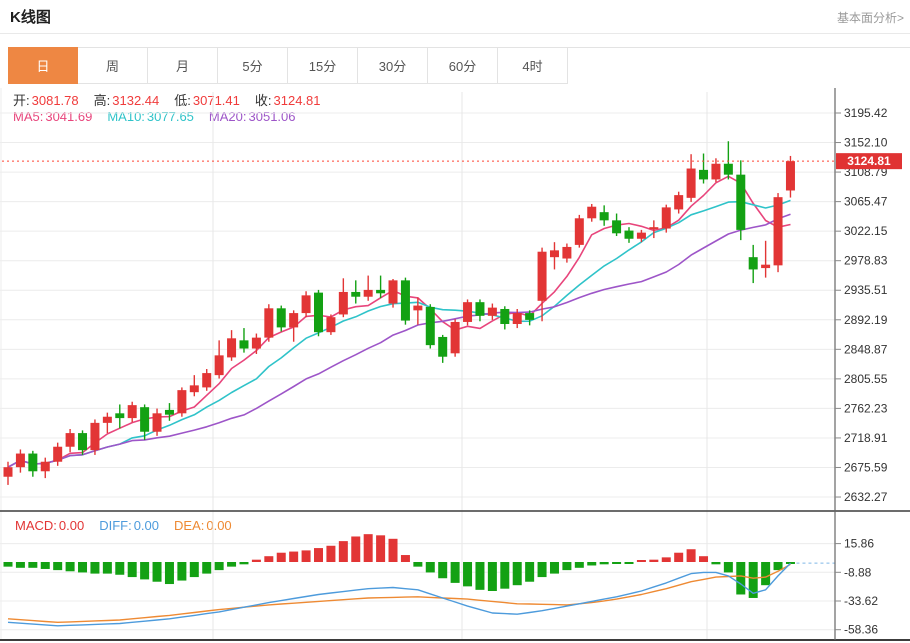 The width and height of the screenshot is (910, 643). Describe the element at coordinates (30, 17) in the screenshot. I see `page-title: K线图` at that location.